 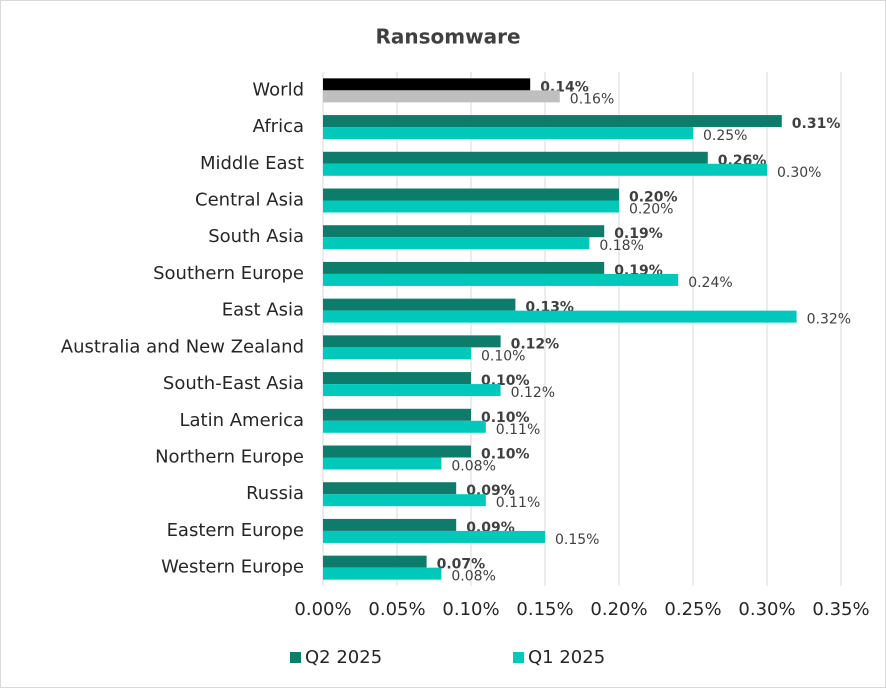 What do you see at coordinates (692, 609) in the screenshot?
I see `x-tick-label: 0.25%` at bounding box center [692, 609].